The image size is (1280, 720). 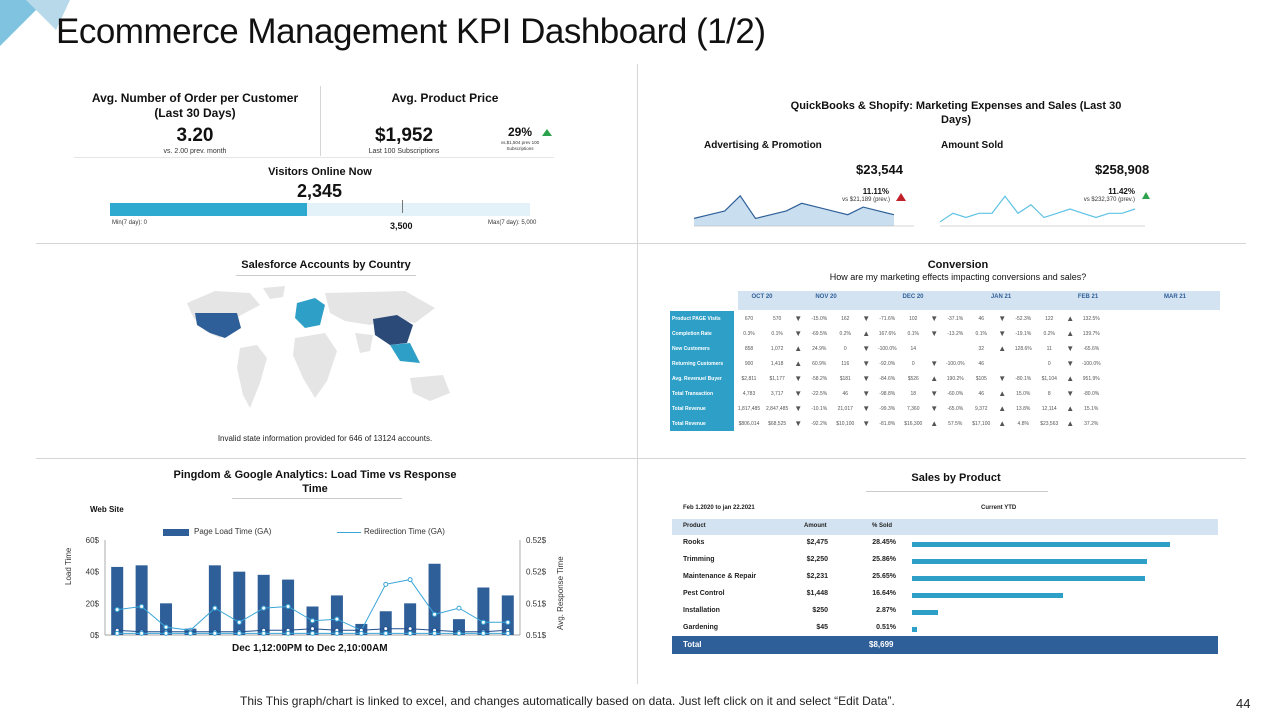 I want to click on y2-tick-label: 0.52$, so click(x=536, y=572).